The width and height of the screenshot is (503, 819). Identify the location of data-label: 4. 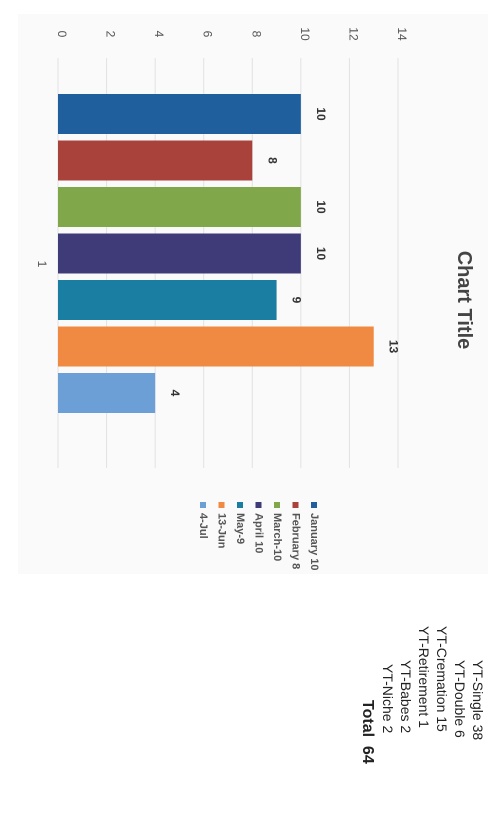
(175, 393).